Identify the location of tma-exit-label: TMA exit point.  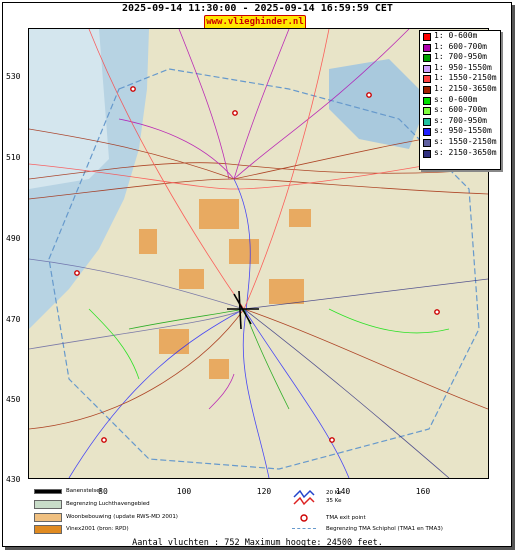
(346, 518).